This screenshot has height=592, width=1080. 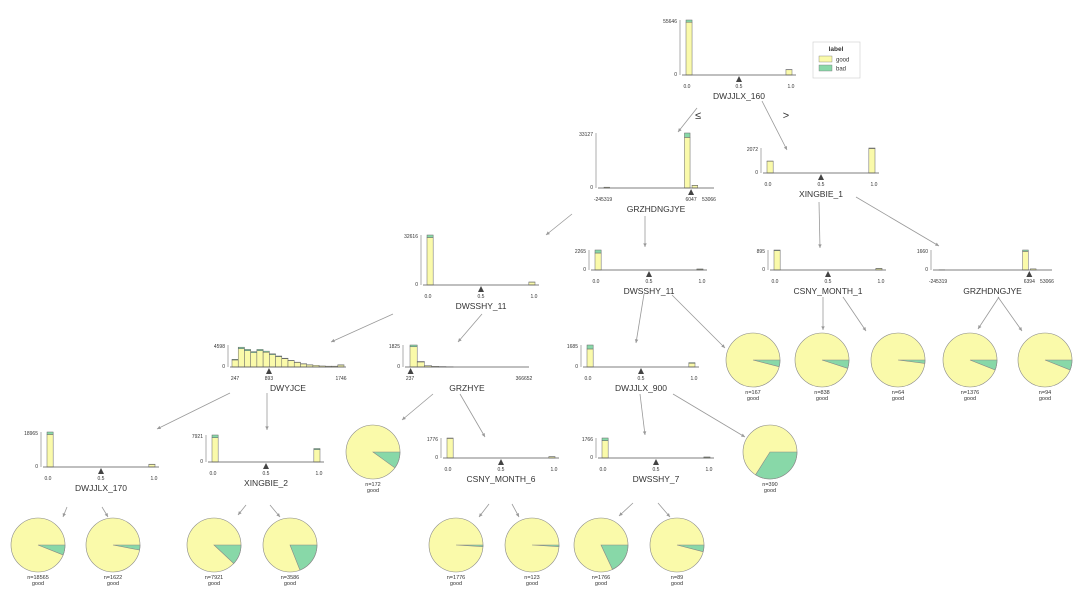 I want to click on leaf-count: n=1376, so click(x=970, y=393).